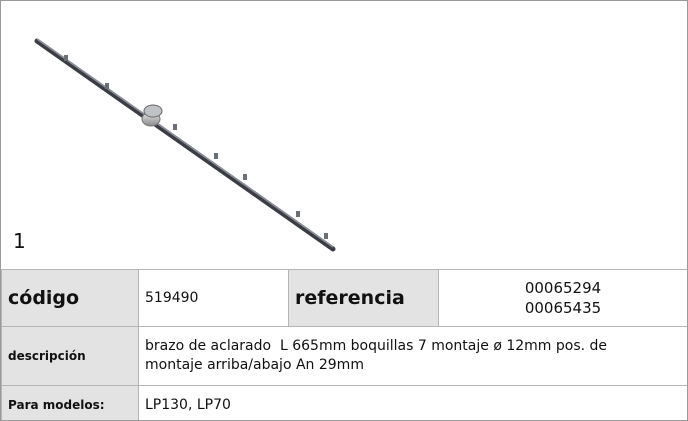 This screenshot has height=421, width=688. What do you see at coordinates (563, 308) in the screenshot?
I see `reference: 00065435` at bounding box center [563, 308].